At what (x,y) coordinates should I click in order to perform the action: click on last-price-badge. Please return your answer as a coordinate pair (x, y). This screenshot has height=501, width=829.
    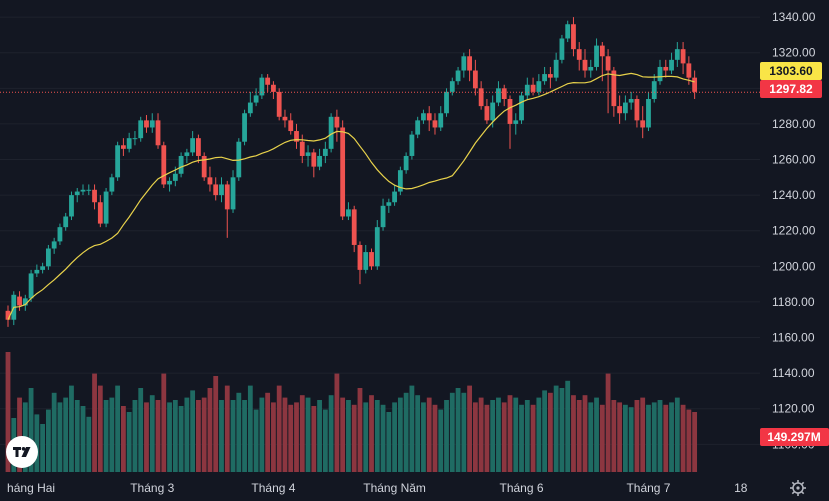
    Looking at the image, I should click on (791, 89).